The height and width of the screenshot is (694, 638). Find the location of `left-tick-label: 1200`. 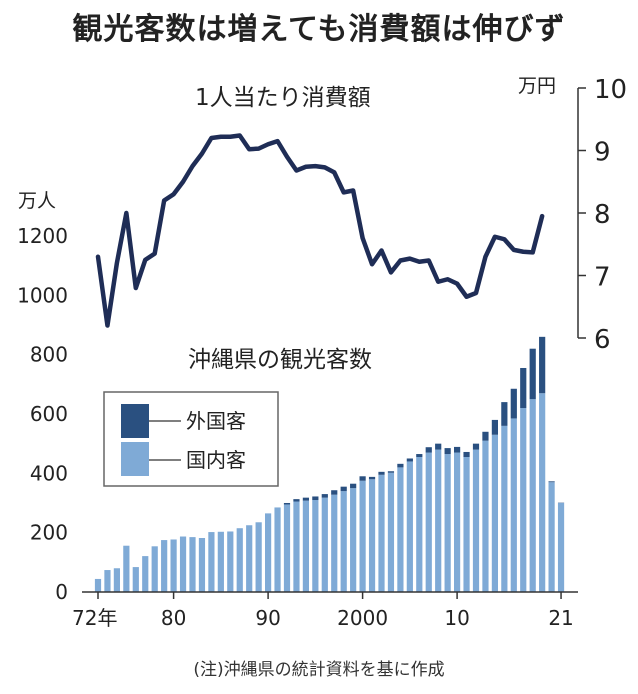

left-tick-label: 1200 is located at coordinates (42, 236).